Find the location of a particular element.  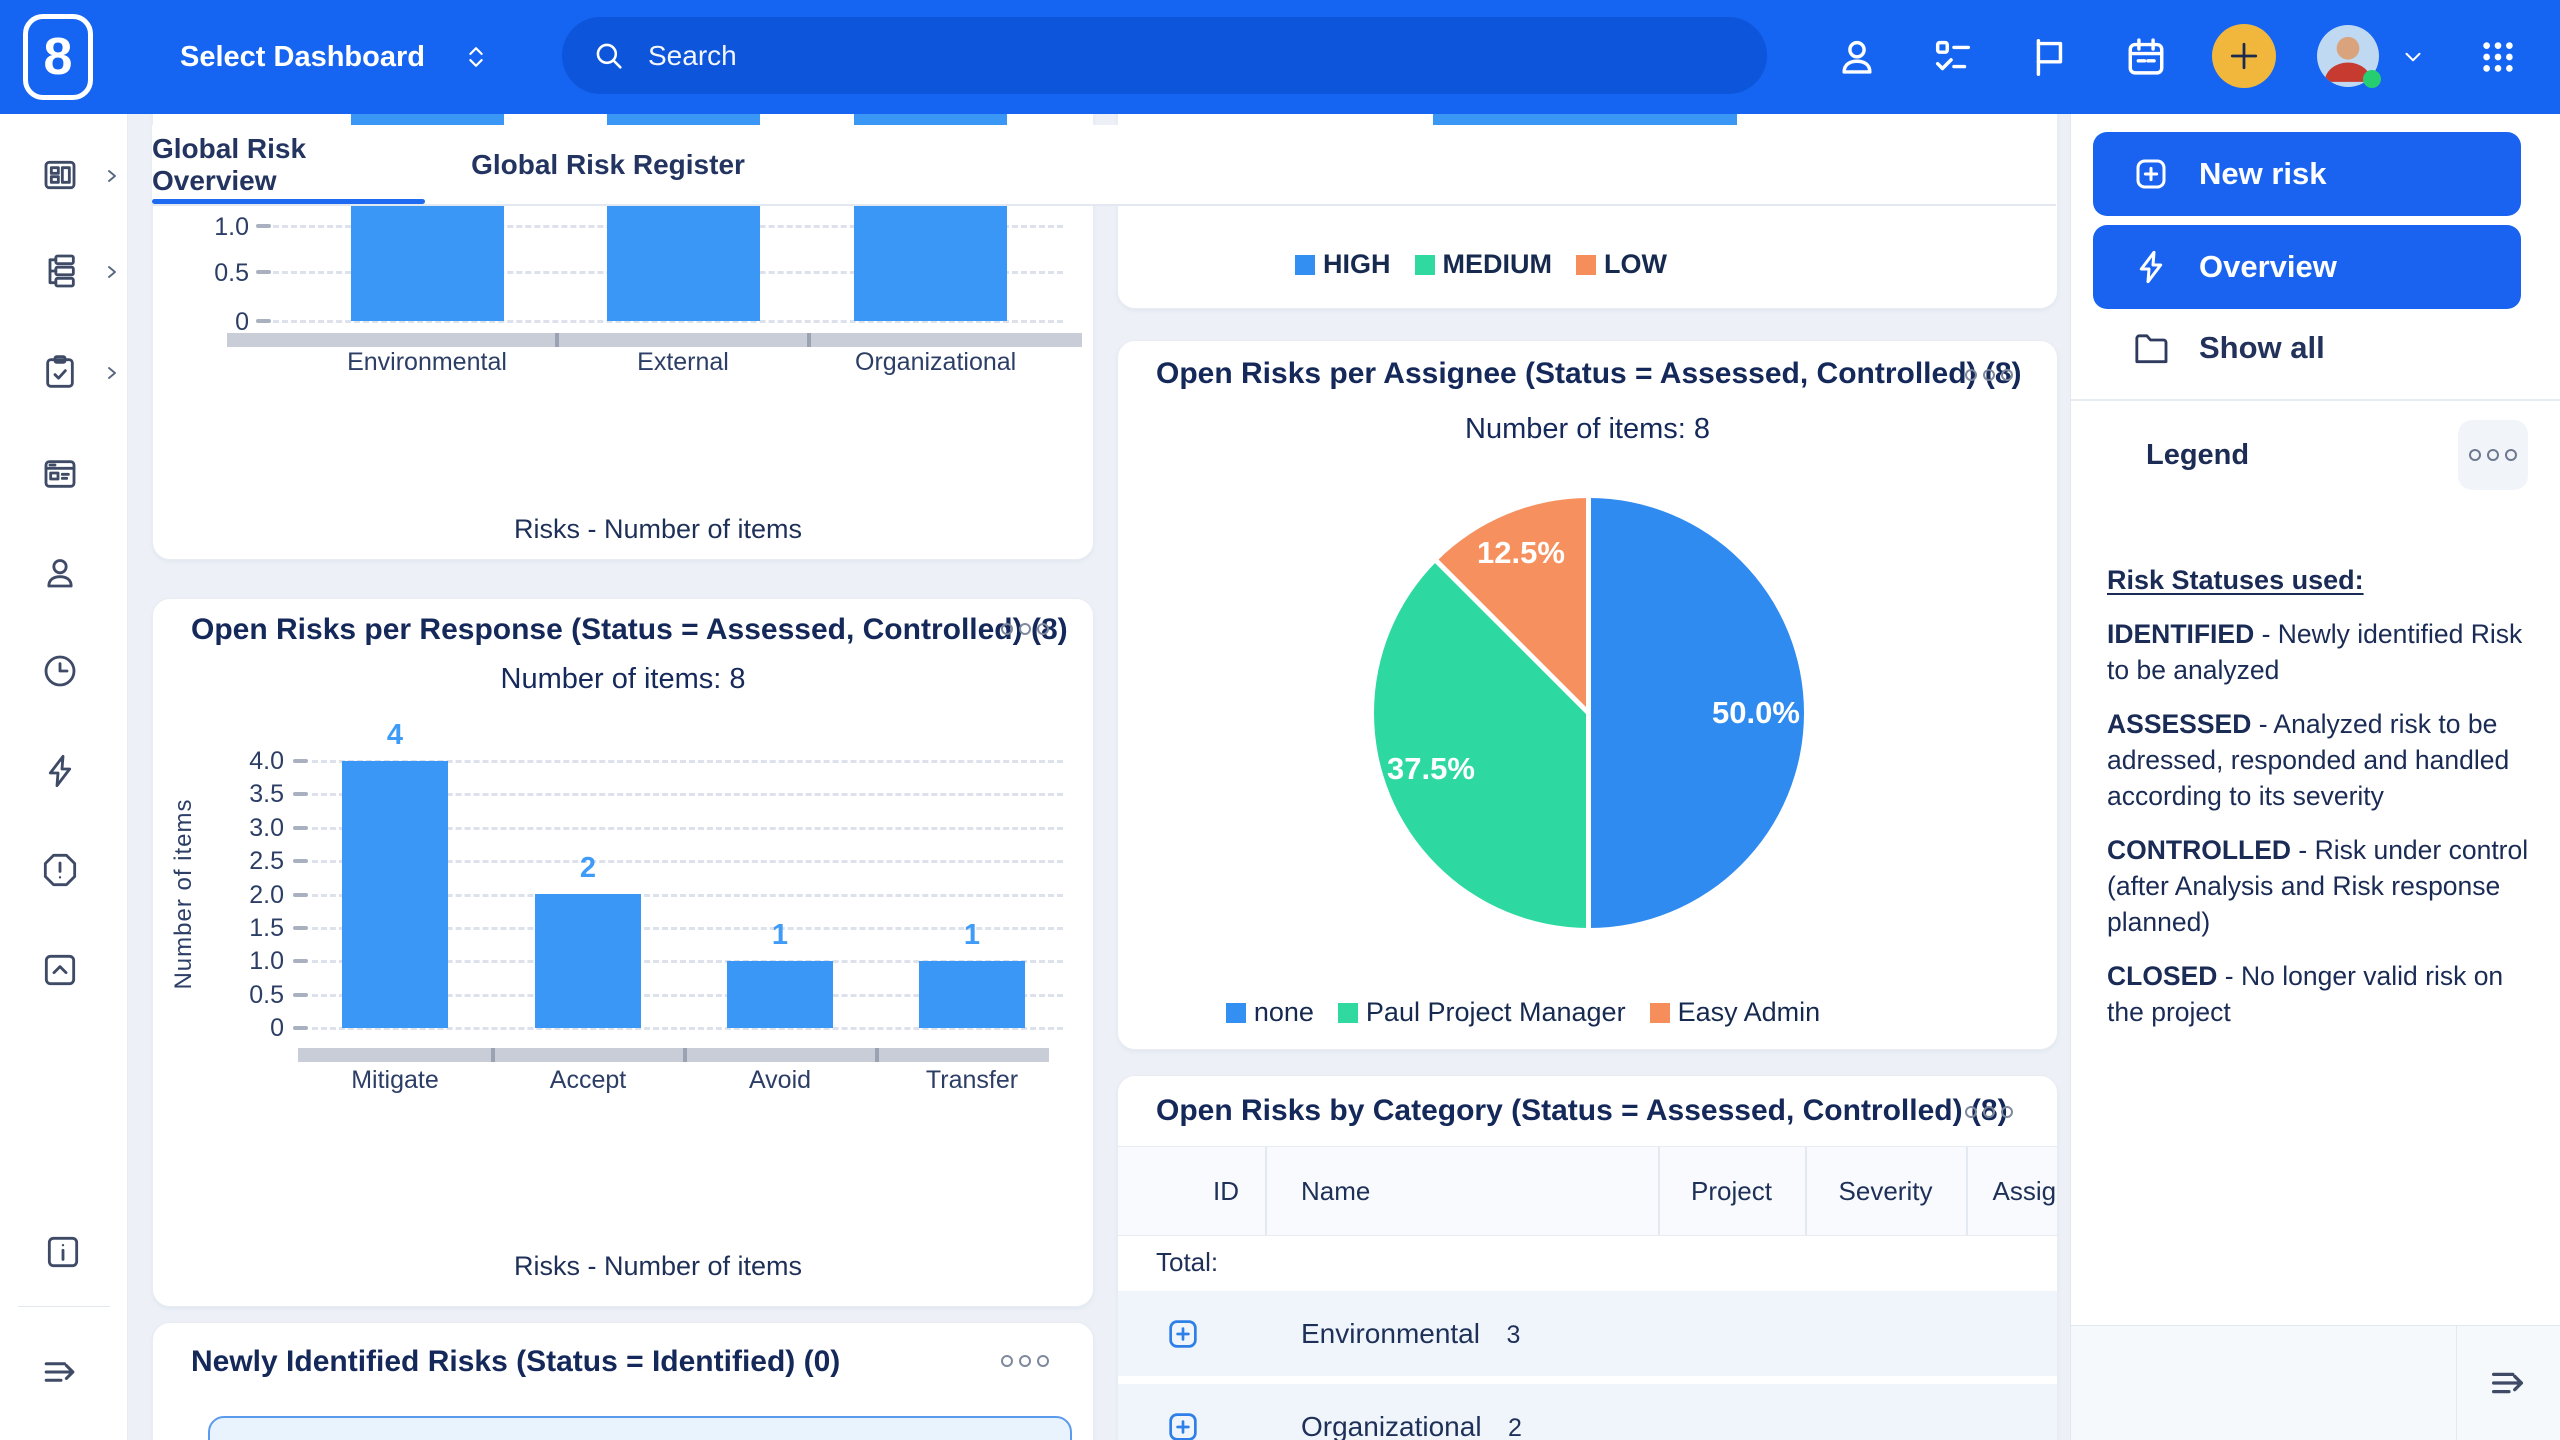

sidebar-item-users is located at coordinates (60, 575).